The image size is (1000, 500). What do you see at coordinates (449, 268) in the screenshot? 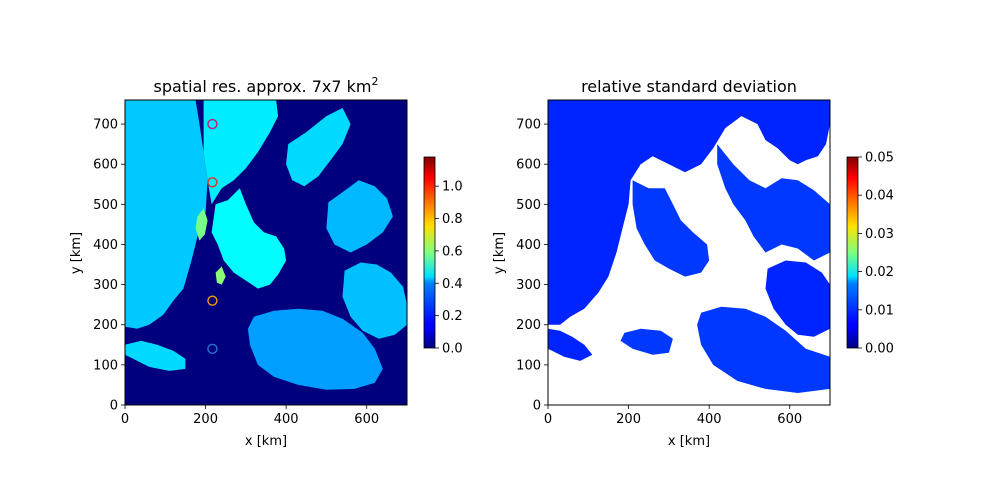
I see `left-colorbar-ticks: 0.0 0.2 0.4 0.6 0.8 1.0` at bounding box center [449, 268].